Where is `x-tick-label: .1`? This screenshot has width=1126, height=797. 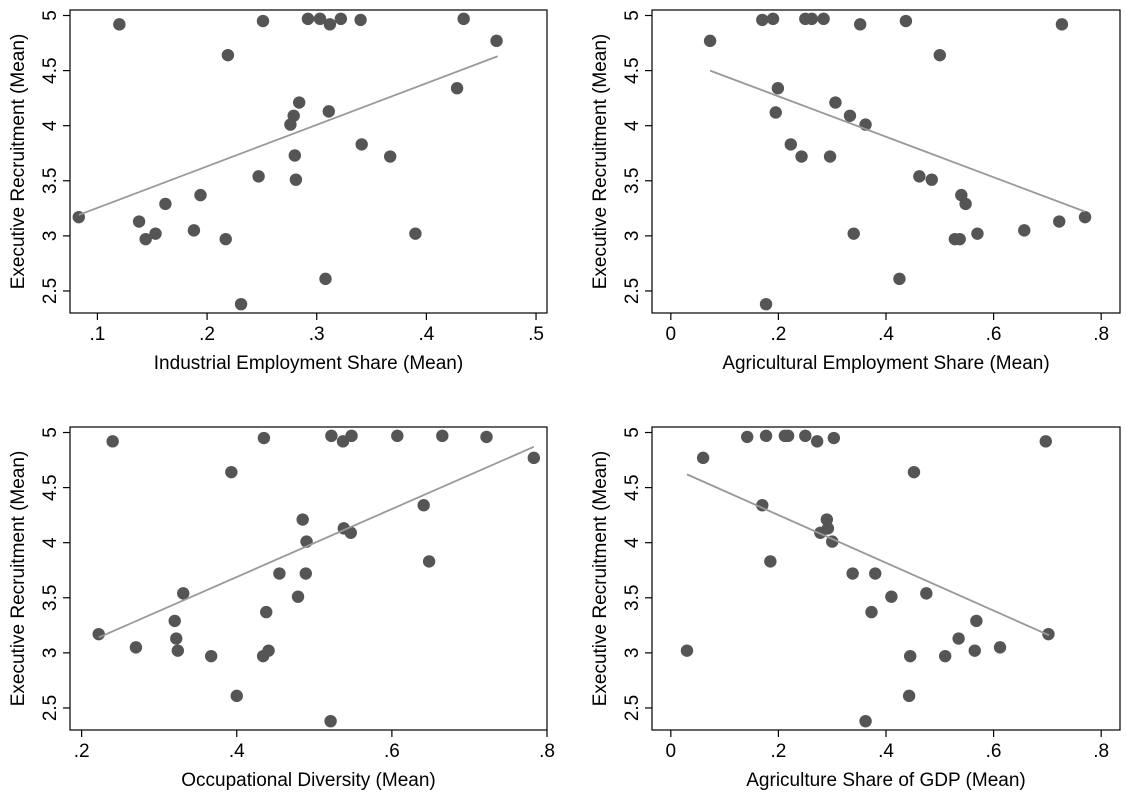 x-tick-label: .1 is located at coordinates (97, 334).